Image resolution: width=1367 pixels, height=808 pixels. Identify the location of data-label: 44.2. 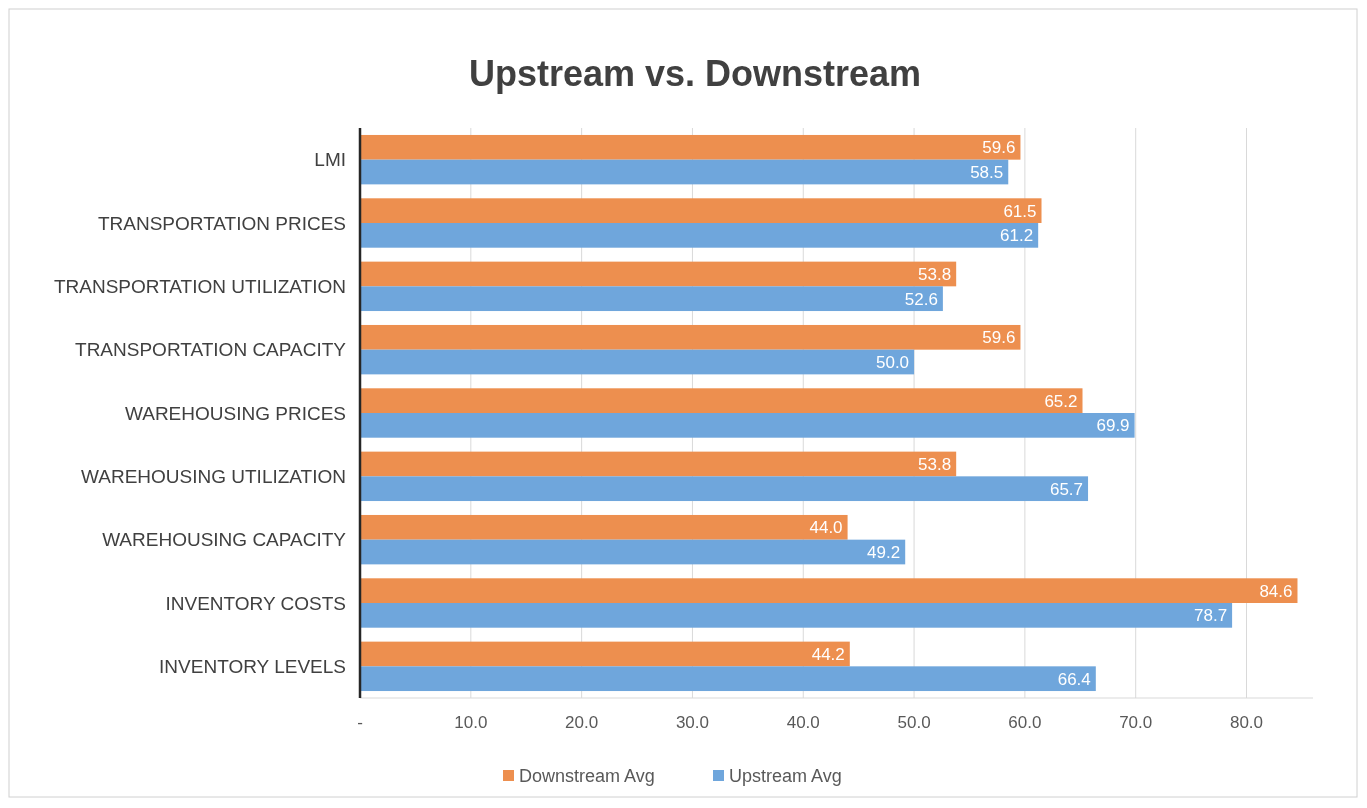
(828, 654).